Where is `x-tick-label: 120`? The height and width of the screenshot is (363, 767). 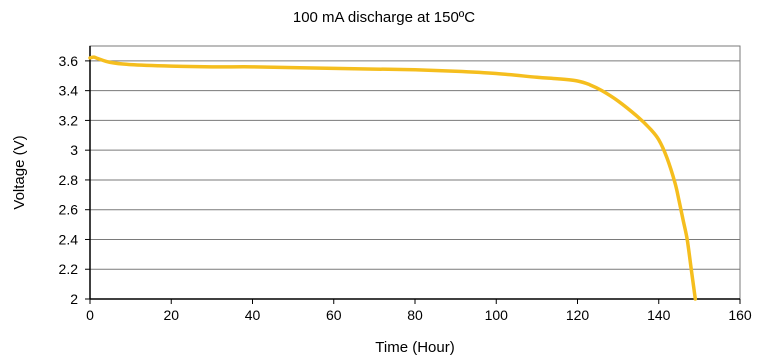
x-tick-label: 120 is located at coordinates (578, 315).